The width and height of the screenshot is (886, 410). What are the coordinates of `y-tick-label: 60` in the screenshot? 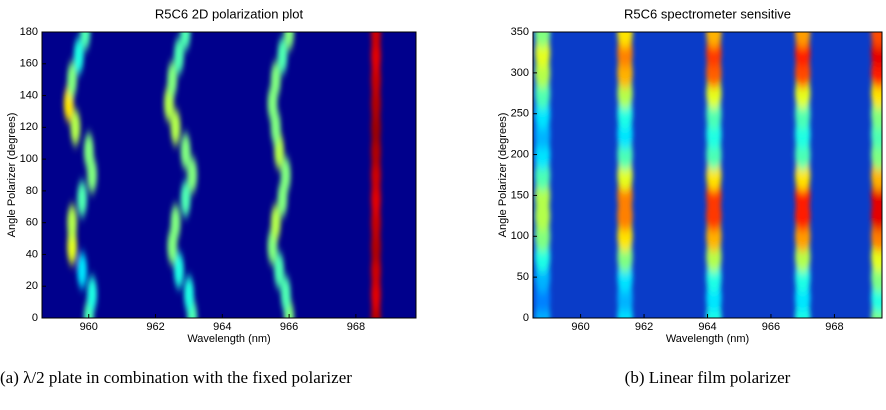 It's located at (32, 223).